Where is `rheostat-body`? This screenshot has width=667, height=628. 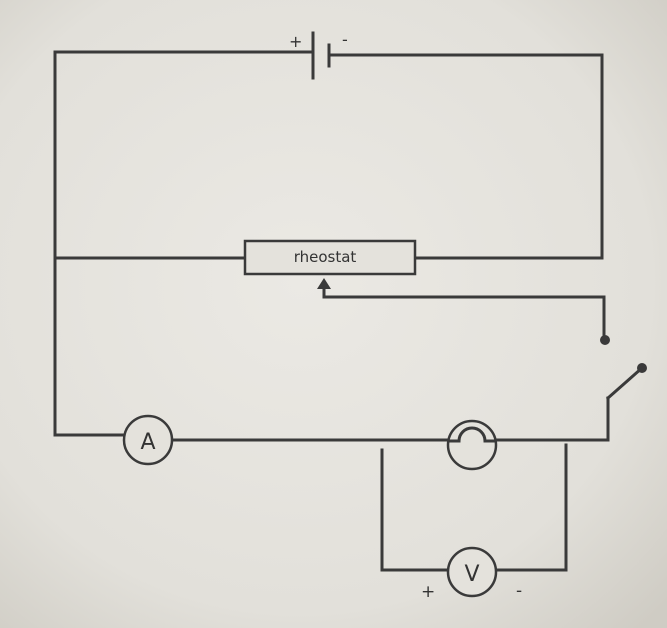
rheostat-body is located at coordinates (330, 257).